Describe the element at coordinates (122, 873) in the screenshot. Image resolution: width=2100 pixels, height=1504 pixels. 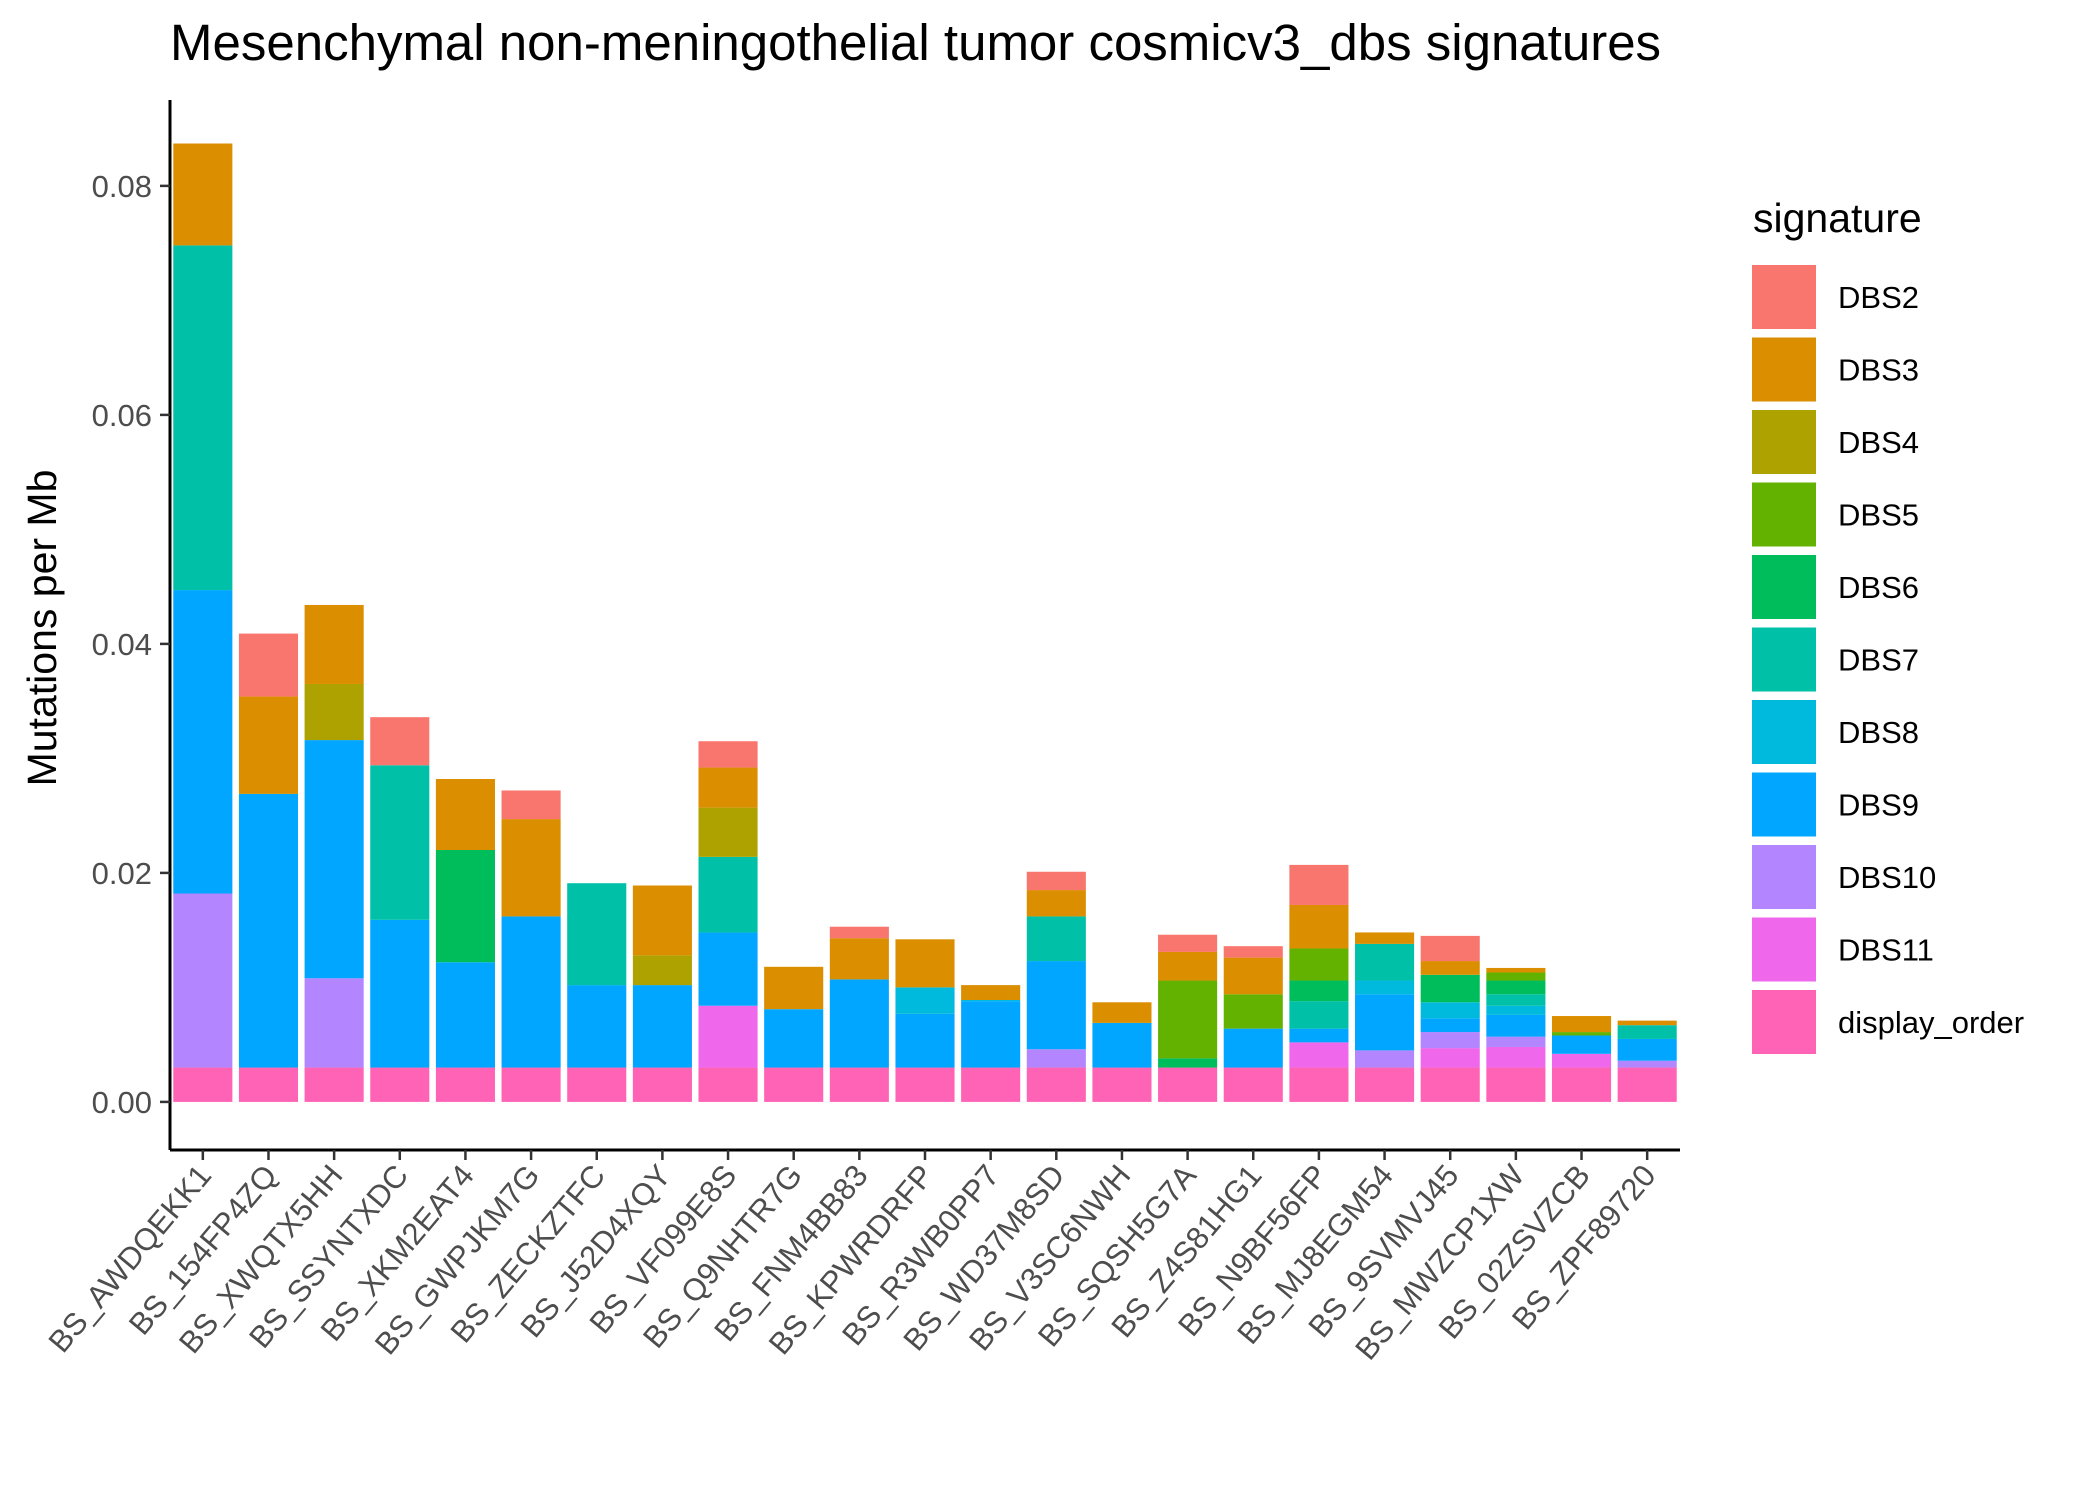
I see `y-tick-label: 0.02` at that location.